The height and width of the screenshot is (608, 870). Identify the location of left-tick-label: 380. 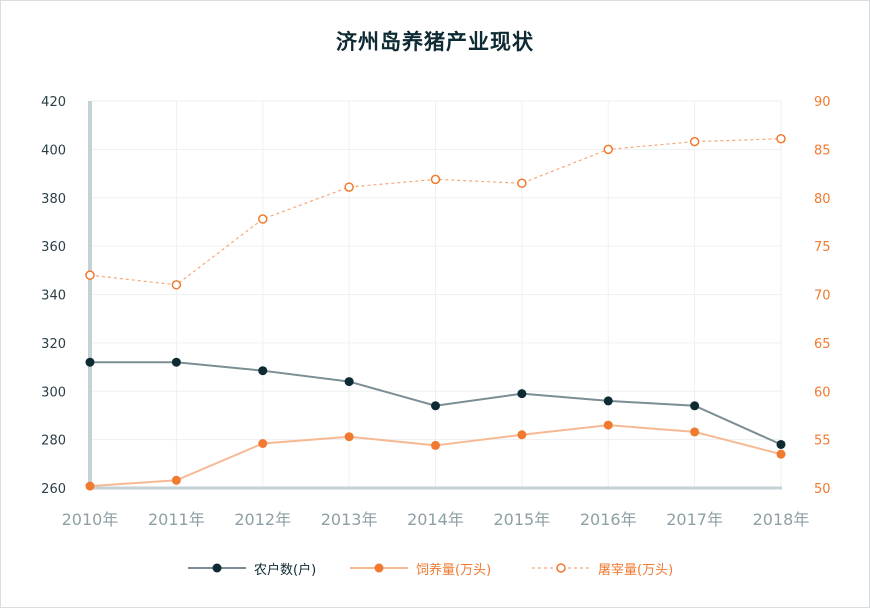
(53, 199).